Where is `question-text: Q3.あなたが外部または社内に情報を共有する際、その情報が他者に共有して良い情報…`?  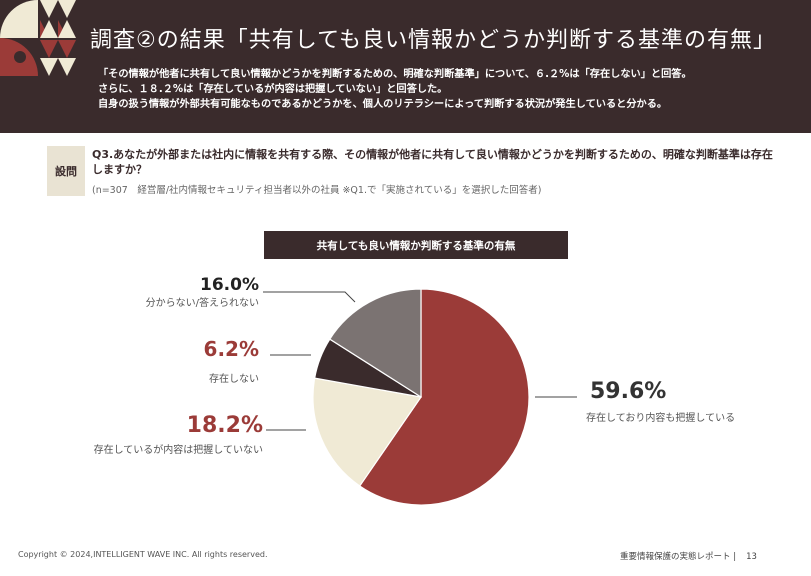 question-text: Q3.あなたが外部または社内に情報を共有する際、その情報が他者に共有して良い情報… is located at coordinates (432, 162).